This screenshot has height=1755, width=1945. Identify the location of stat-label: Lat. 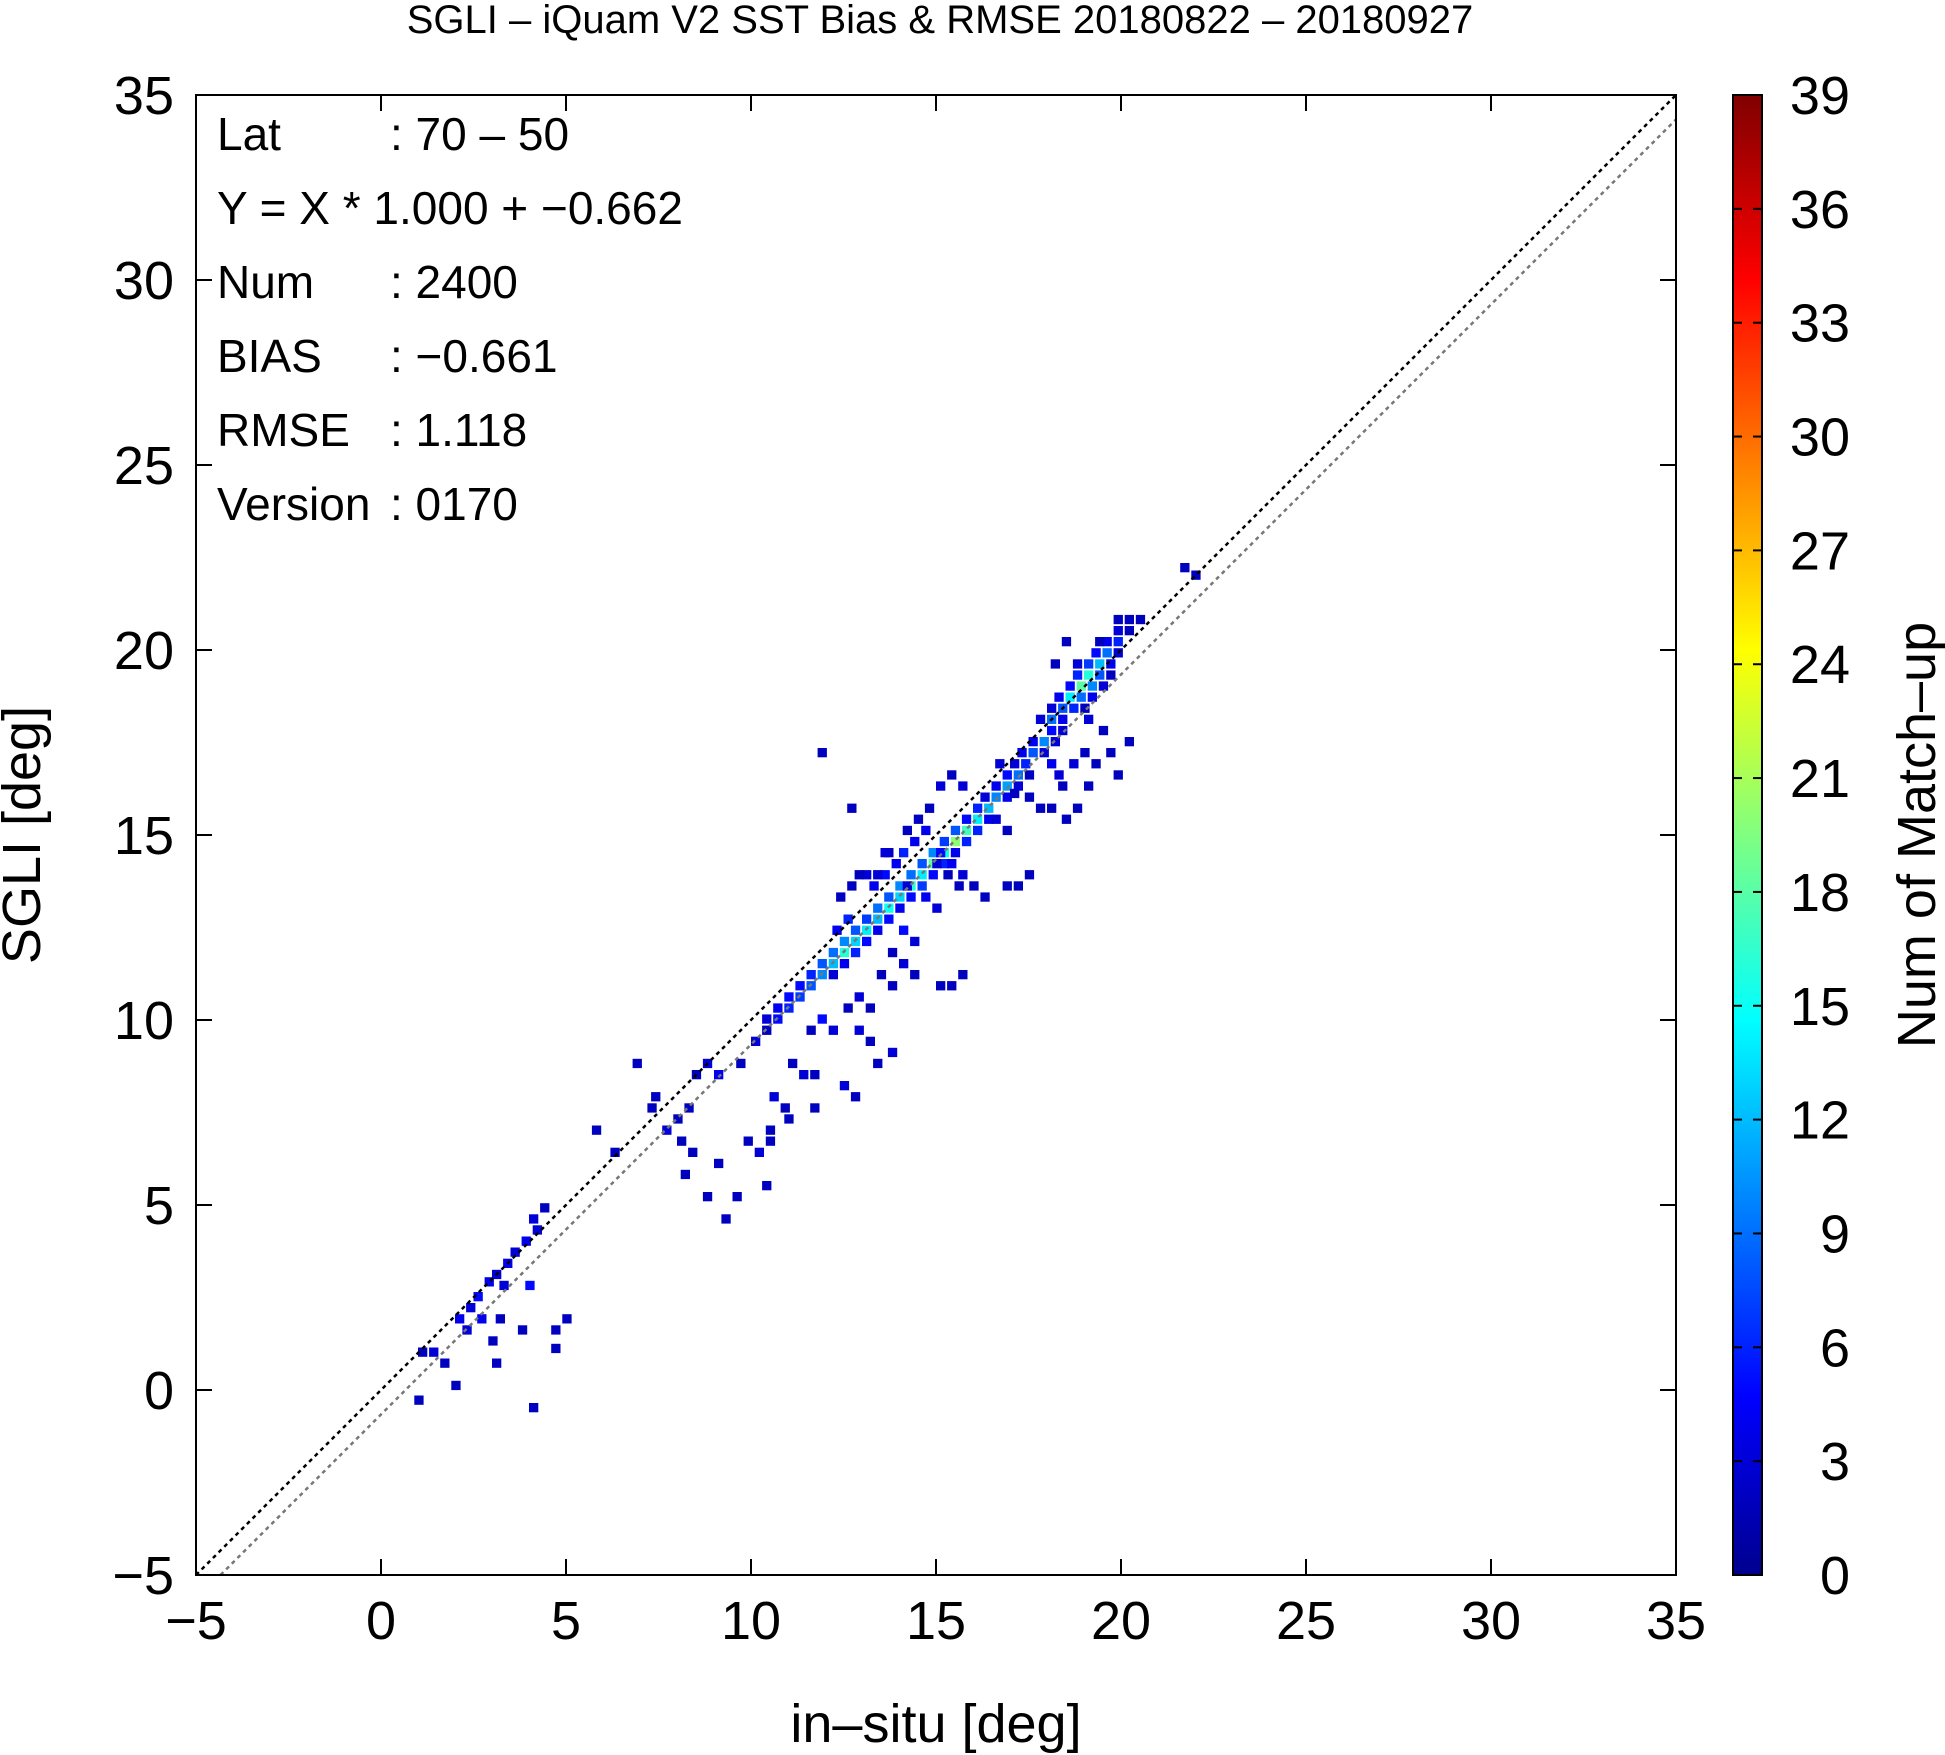
(249, 134).